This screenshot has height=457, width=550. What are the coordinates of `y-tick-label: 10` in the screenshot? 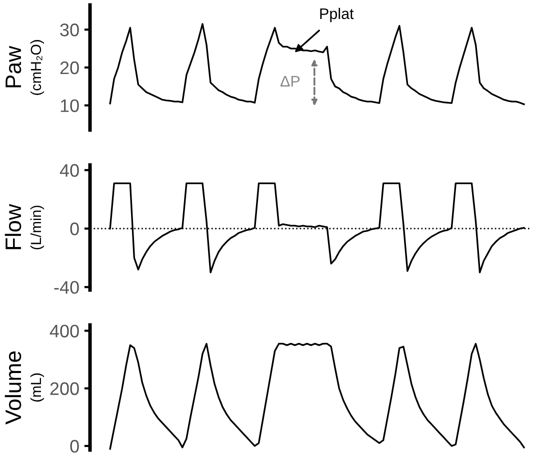 It's located at (69, 105).